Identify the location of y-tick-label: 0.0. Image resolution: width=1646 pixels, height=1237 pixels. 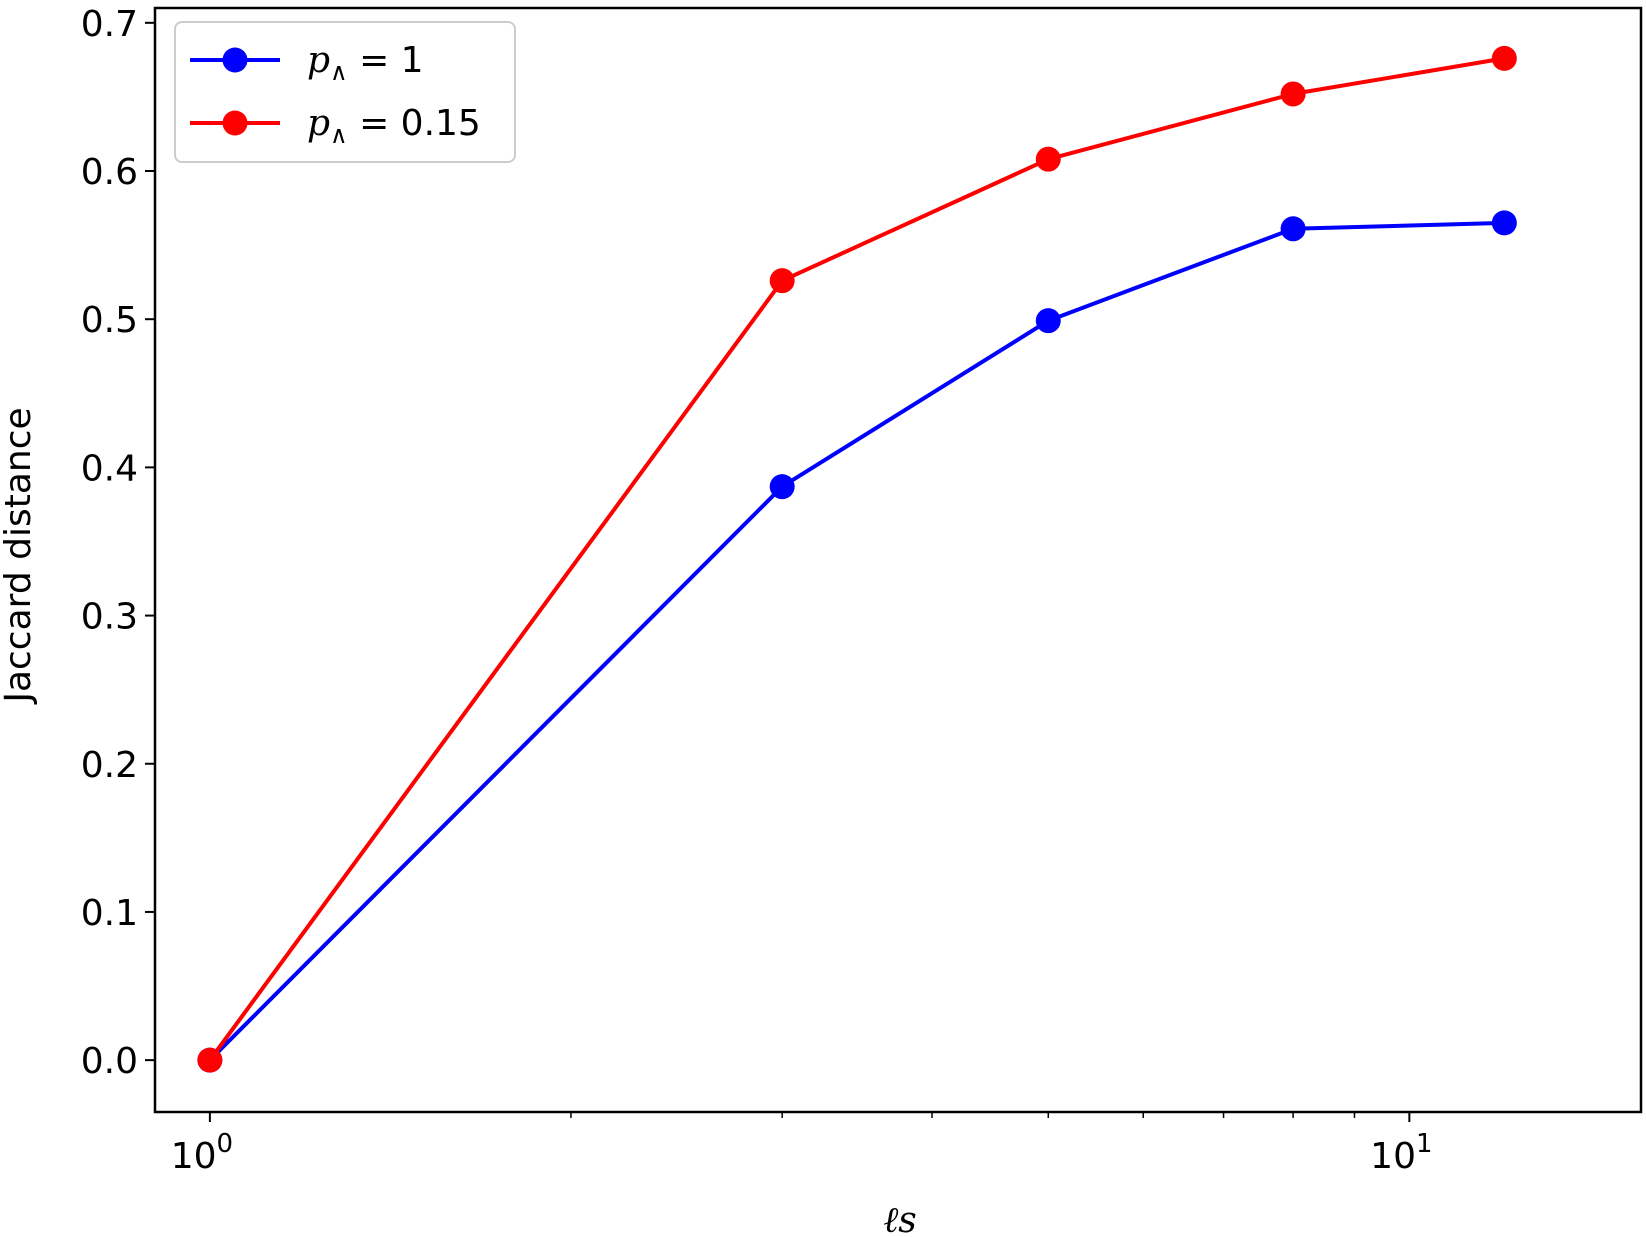
(109, 1061).